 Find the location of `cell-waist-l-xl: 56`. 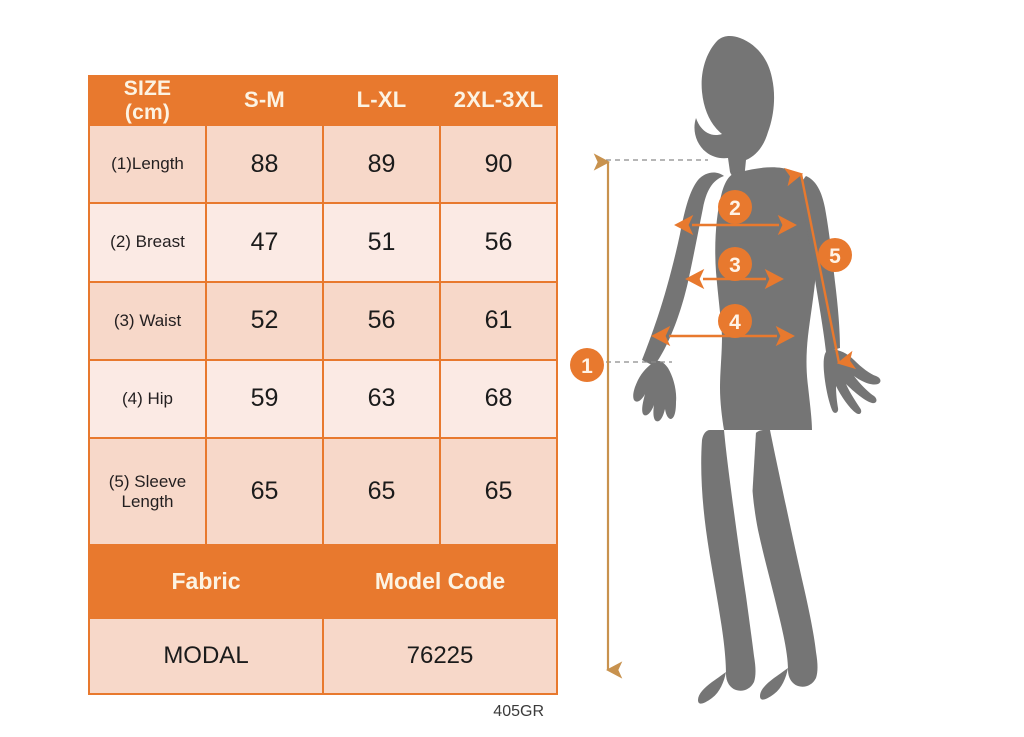

cell-waist-l-xl: 56 is located at coordinates (381, 320).